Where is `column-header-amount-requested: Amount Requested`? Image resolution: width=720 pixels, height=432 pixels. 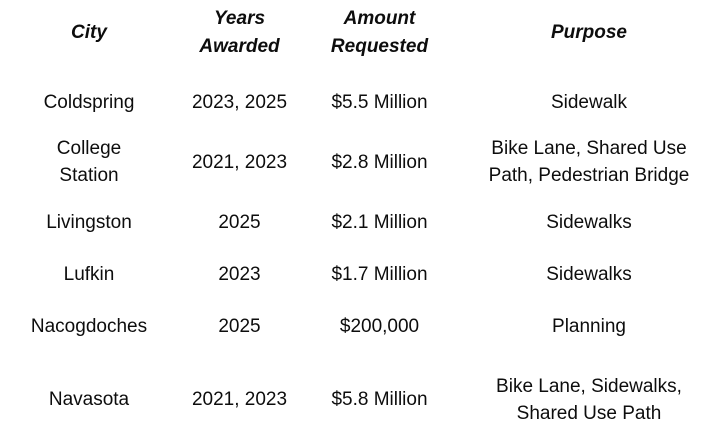 column-header-amount-requested: Amount Requested is located at coordinates (379, 32).